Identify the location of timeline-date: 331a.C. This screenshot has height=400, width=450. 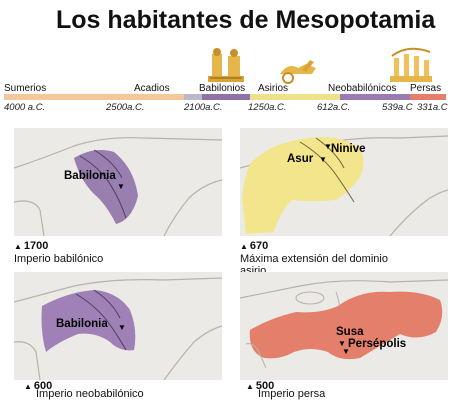
(432, 107).